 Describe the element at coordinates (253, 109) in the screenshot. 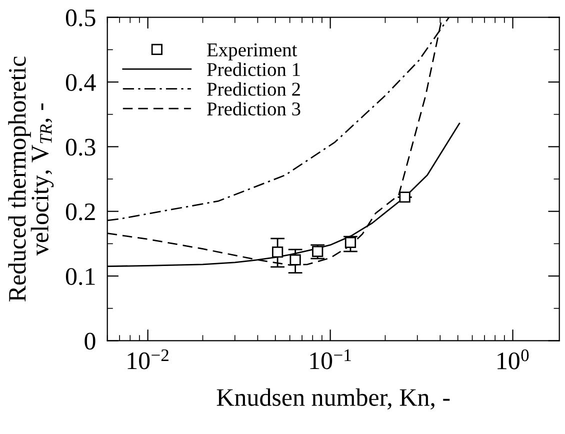

I see `legend-label: Prediction 3` at that location.